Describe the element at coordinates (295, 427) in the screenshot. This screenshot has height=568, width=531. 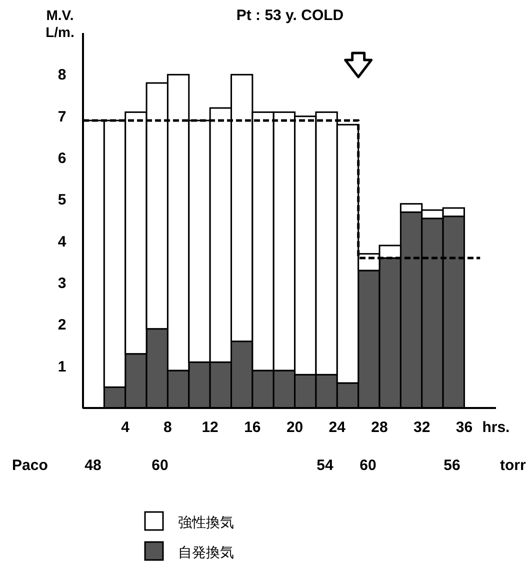
I see `x-tick-label: 20` at that location.